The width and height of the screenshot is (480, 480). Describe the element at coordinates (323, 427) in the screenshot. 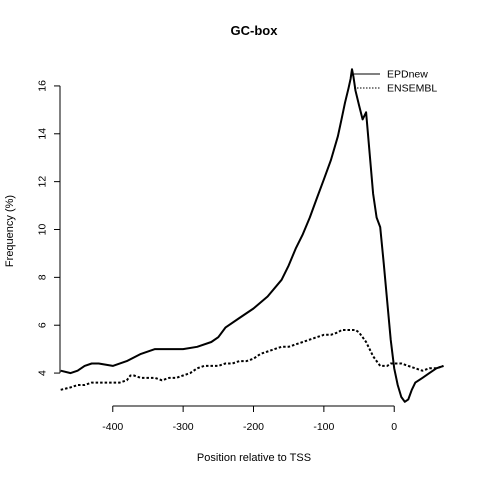

I see `x-tick-label: -100` at that location.